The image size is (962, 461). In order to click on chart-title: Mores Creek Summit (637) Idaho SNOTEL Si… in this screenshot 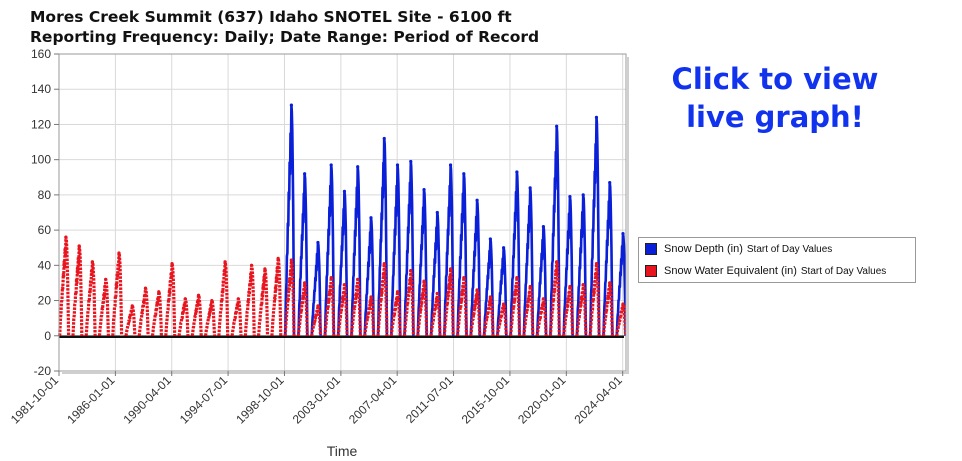, I will do `click(271, 17)`.